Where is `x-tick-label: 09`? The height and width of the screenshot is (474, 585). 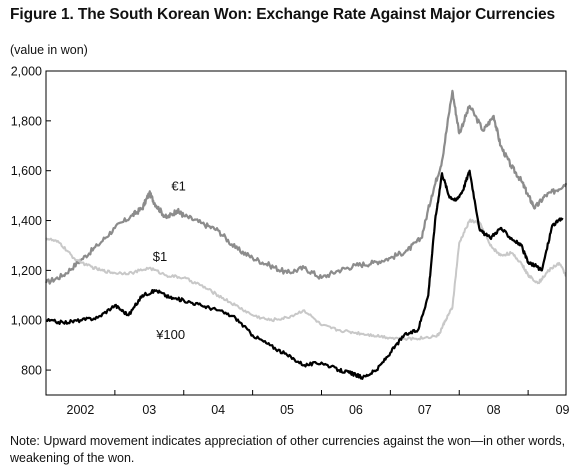
x-tick-label: 09 is located at coordinates (563, 410).